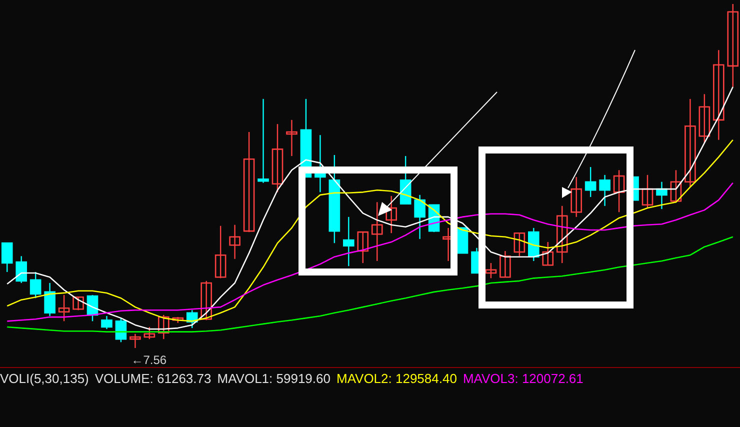 Image resolution: width=740 pixels, height=427 pixels. Describe the element at coordinates (149, 360) in the screenshot. I see `text: ←7.56` at that location.